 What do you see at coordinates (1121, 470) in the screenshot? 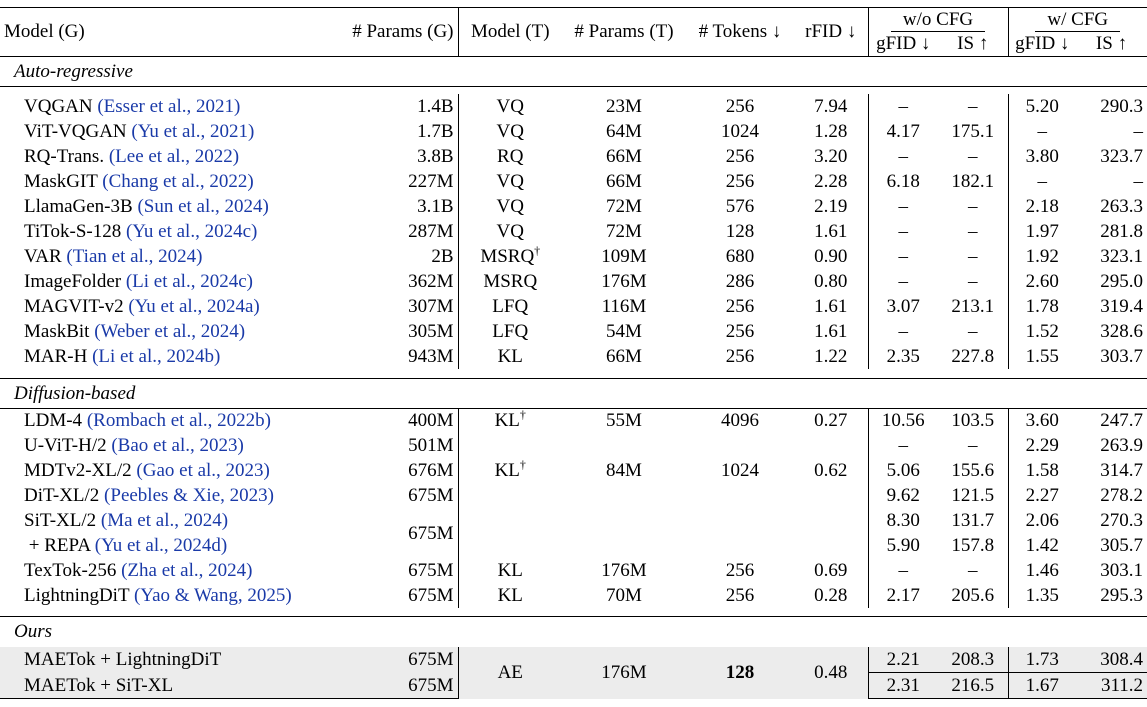
I see `is-w: 314.7` at bounding box center [1121, 470].